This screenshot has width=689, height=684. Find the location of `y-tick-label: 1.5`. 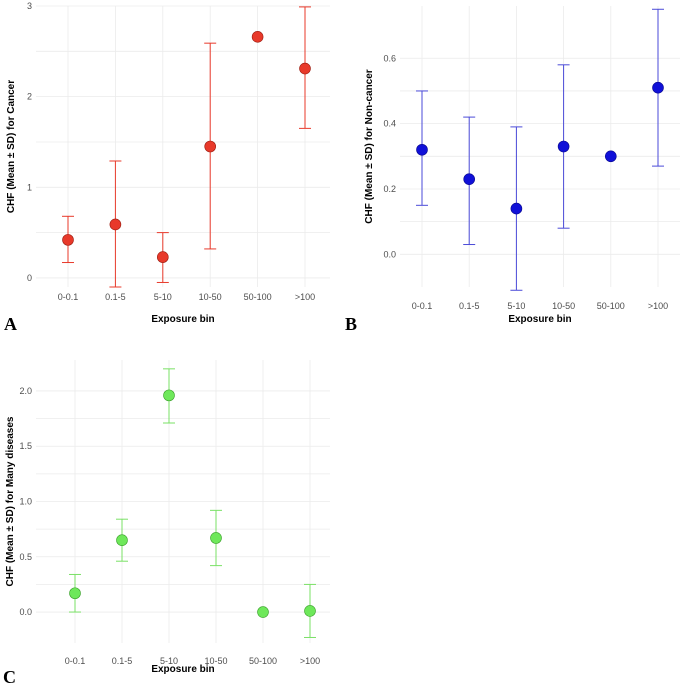

y-tick-label: 1.5 is located at coordinates (25, 446).